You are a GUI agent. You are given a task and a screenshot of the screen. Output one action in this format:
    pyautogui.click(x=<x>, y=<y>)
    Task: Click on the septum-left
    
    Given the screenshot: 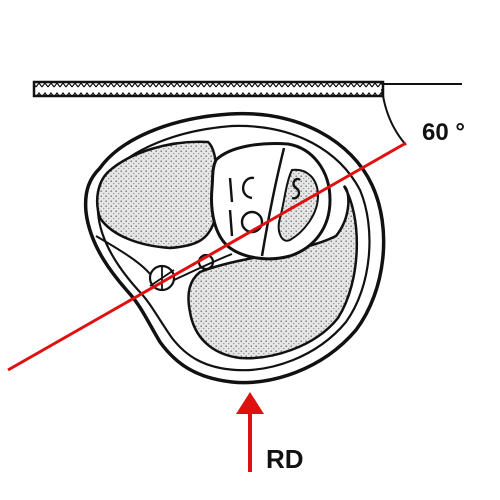 What is the action you would take?
    pyautogui.click(x=123, y=255)
    